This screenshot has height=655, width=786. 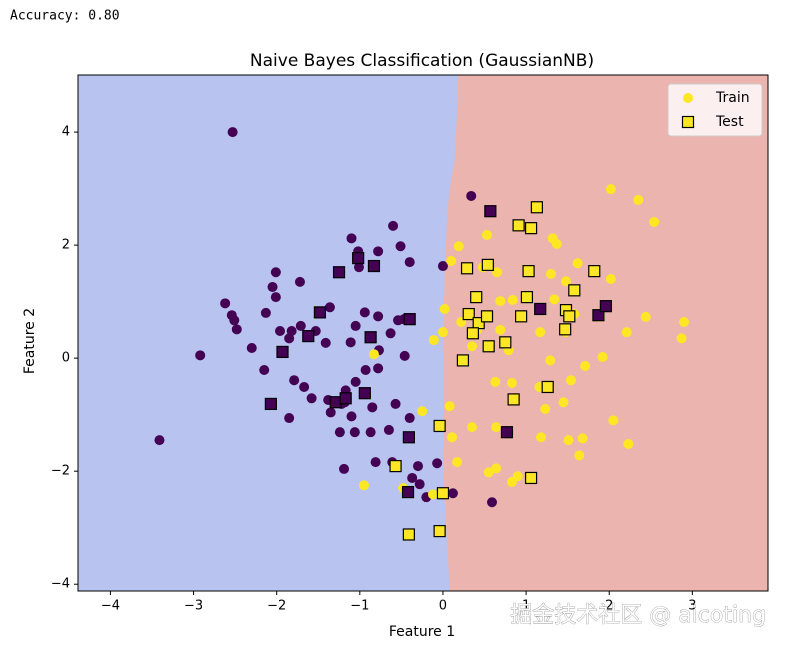 What do you see at coordinates (638, 615) in the screenshot?
I see `watermark: 掘金技术社区 @ aicoting` at bounding box center [638, 615].